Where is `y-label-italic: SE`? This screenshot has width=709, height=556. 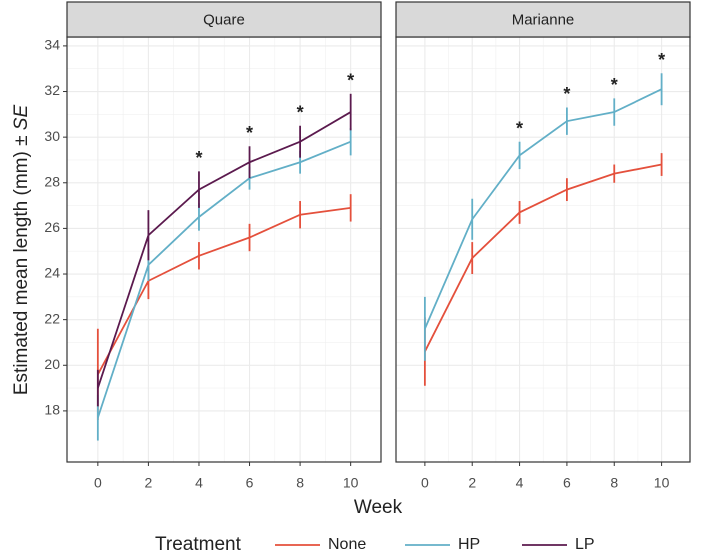
y-label-italic: SE is located at coordinates (21, 118).